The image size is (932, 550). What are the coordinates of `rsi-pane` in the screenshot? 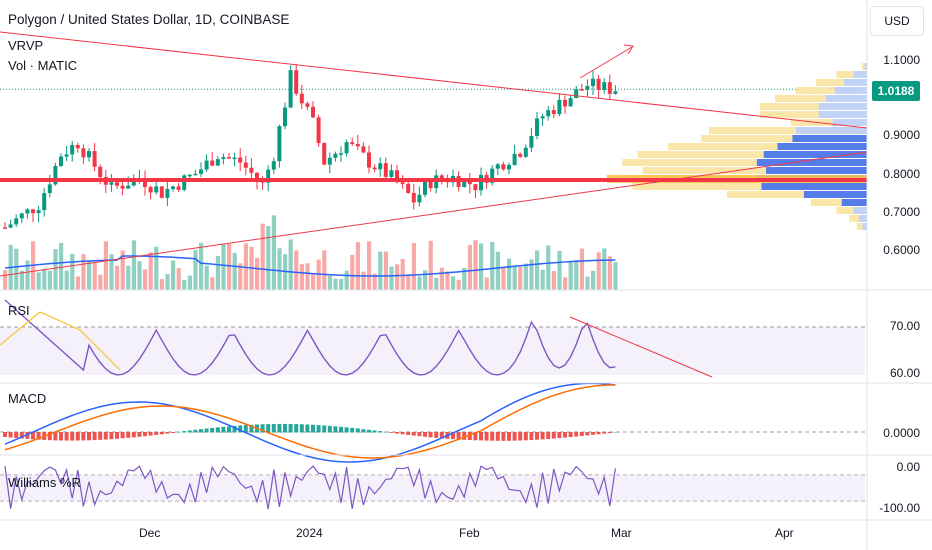 It's located at (432, 338).